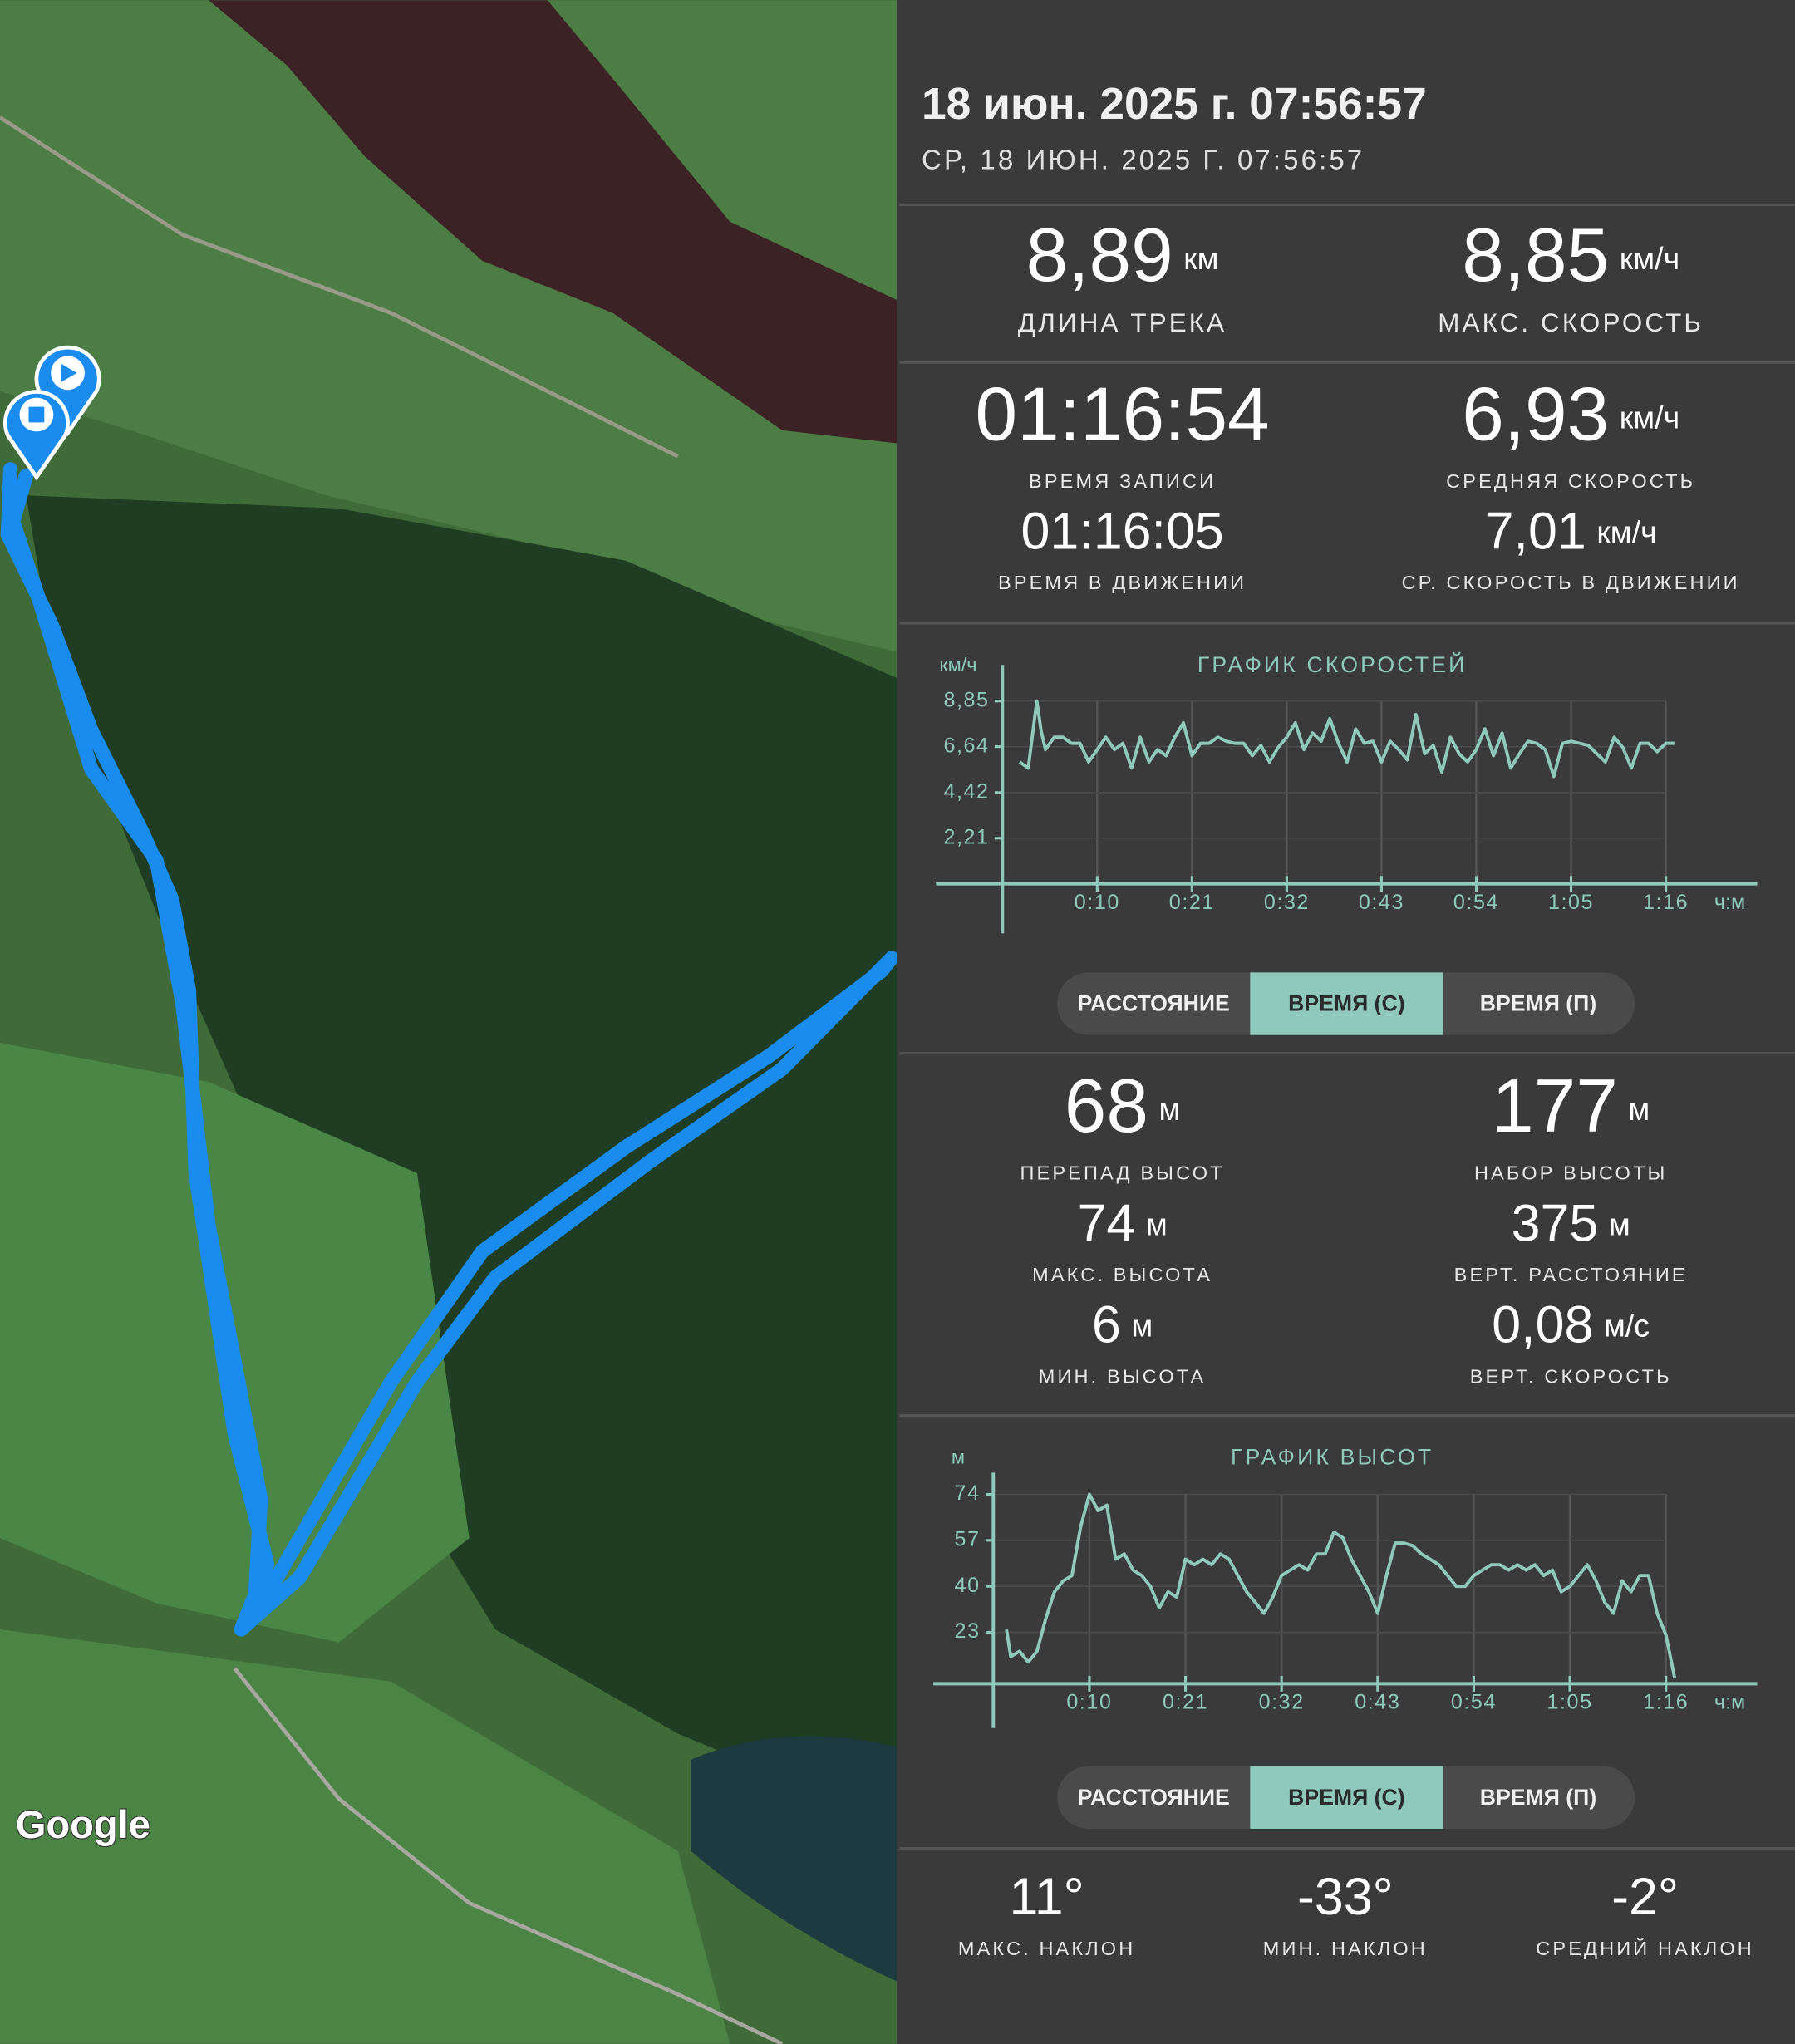  I want to click on stat-value: 8,85 км/ч, so click(1570, 255).